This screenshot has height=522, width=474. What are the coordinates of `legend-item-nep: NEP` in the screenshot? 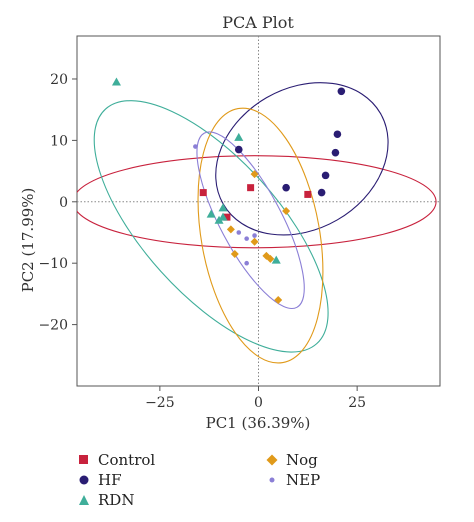 It's located at (293, 480).